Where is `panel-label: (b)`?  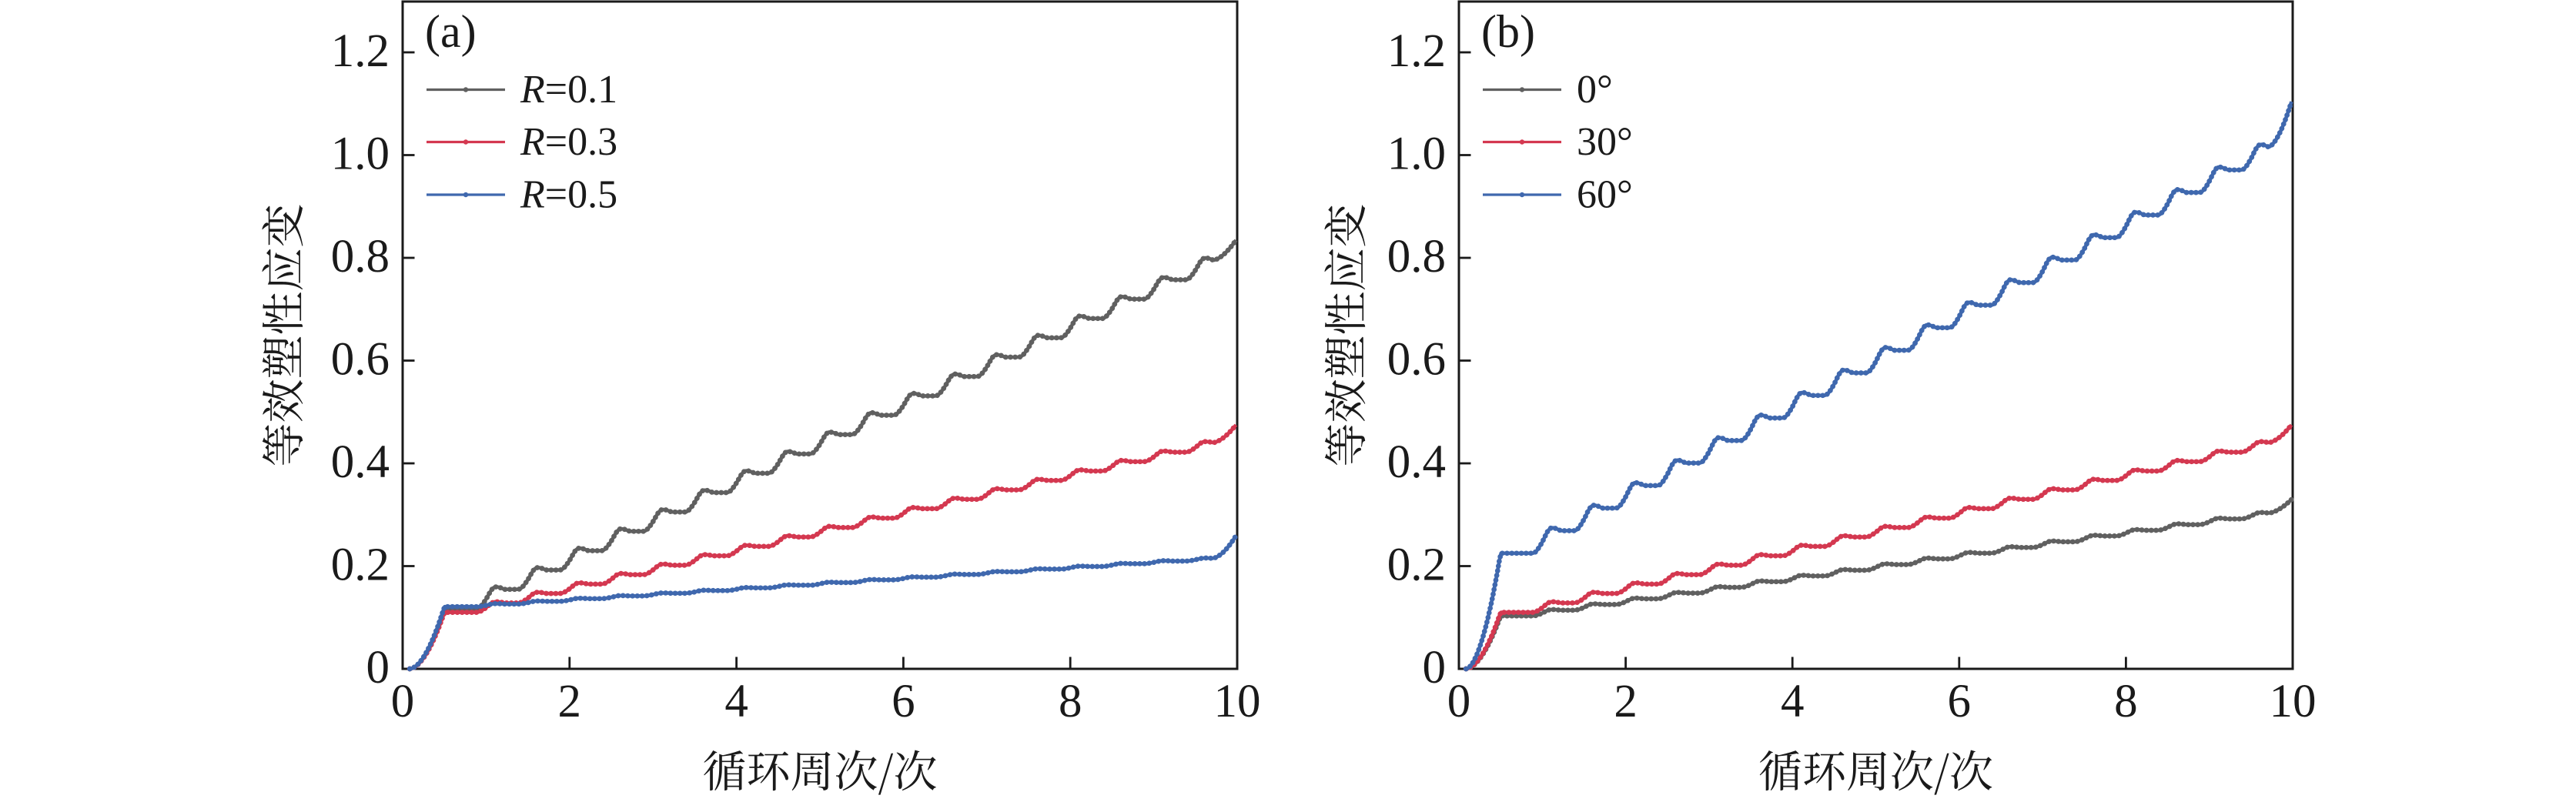 panel-label: (b) is located at coordinates (1508, 32).